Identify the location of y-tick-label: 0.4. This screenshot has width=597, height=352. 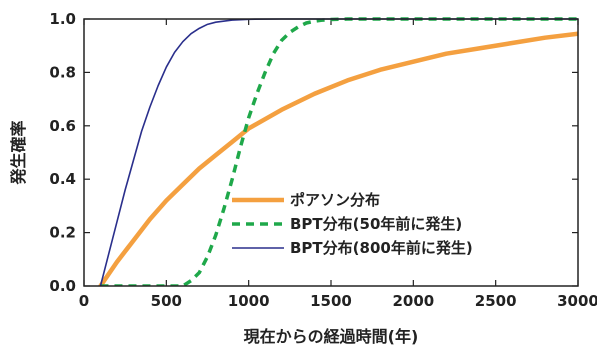
(62, 179).